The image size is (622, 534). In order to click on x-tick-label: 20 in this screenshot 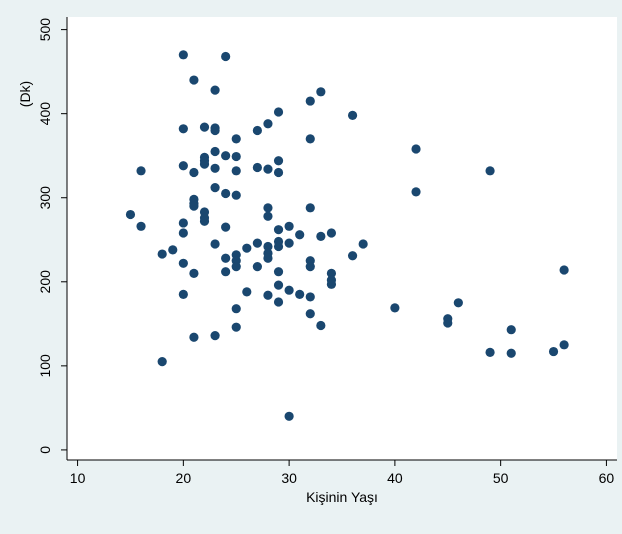, I will do `click(184, 478)`.